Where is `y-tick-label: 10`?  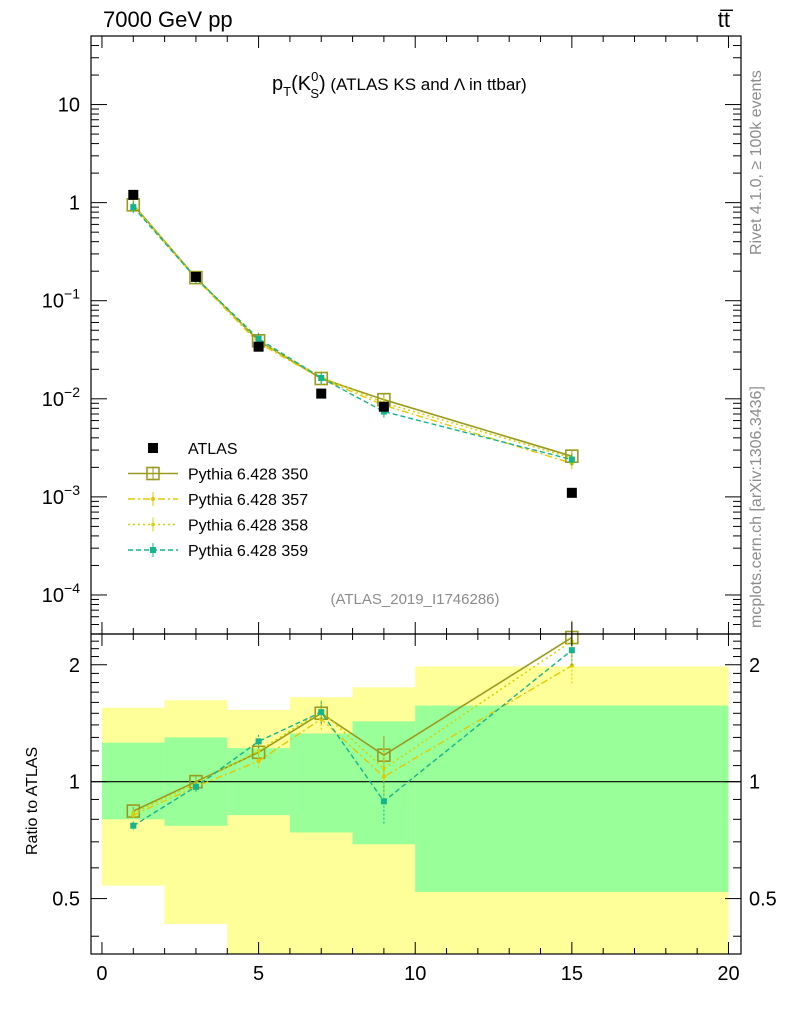 y-tick-label: 10 is located at coordinates (69, 106).